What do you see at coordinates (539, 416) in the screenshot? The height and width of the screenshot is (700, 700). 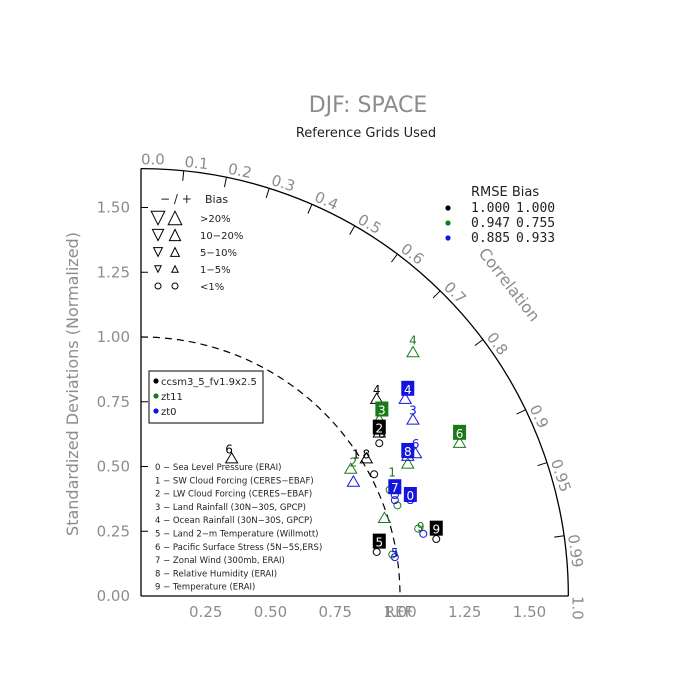 I see `correlation-tick-label: 0.9` at bounding box center [539, 416].